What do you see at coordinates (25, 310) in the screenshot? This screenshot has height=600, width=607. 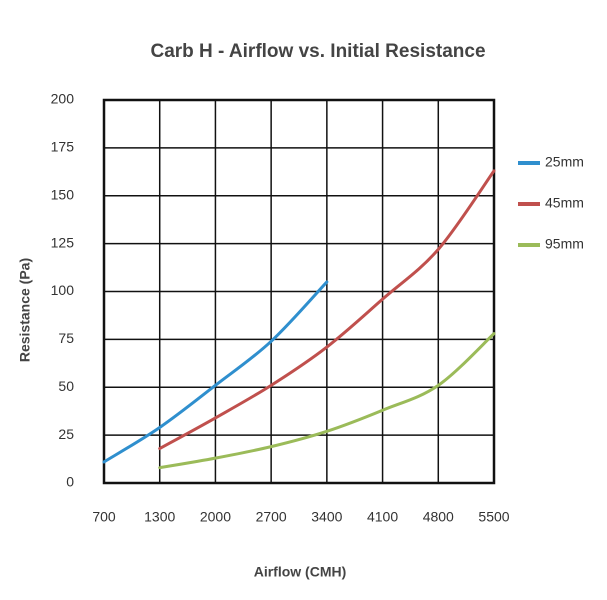 I see `y-axis-title: Resistance (Pa)` at bounding box center [25, 310].